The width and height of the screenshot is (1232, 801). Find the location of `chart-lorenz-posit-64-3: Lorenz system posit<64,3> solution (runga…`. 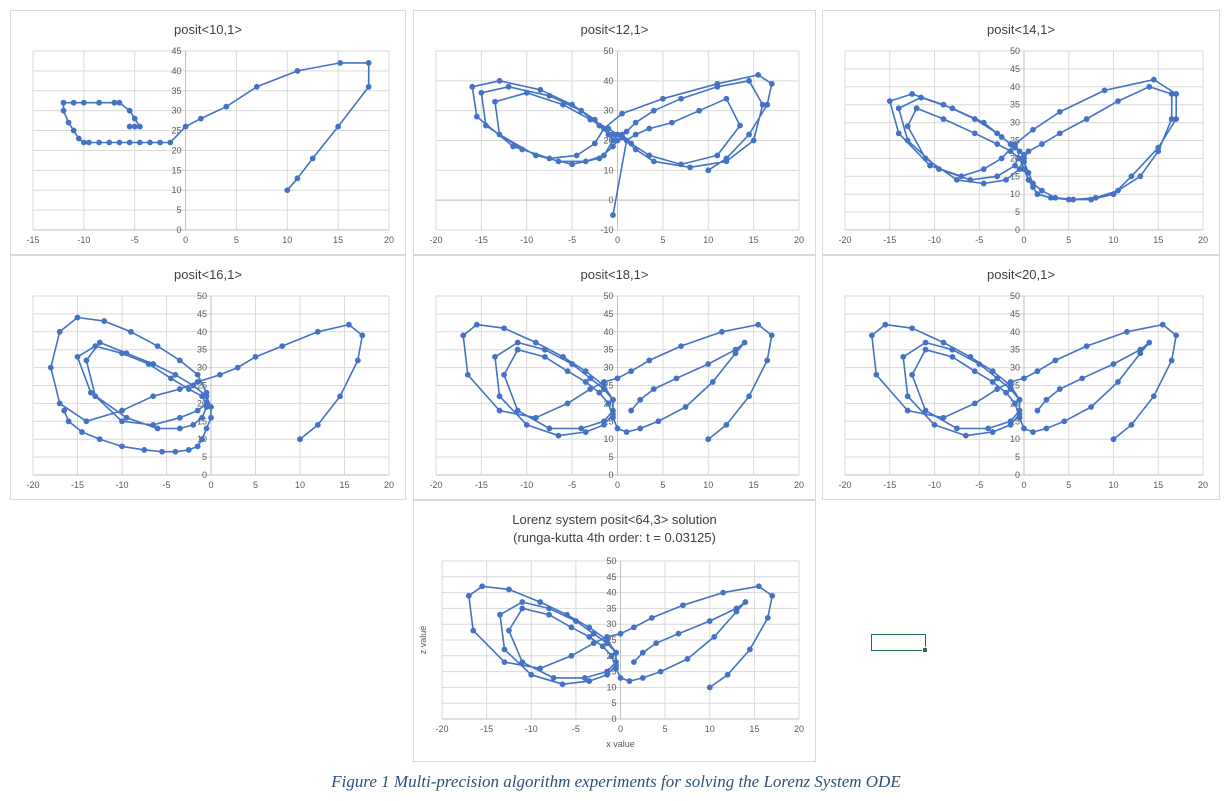

chart-lorenz-posit-64-3: Lorenz system posit<64,3> solution (runga… is located at coordinates (614, 631).